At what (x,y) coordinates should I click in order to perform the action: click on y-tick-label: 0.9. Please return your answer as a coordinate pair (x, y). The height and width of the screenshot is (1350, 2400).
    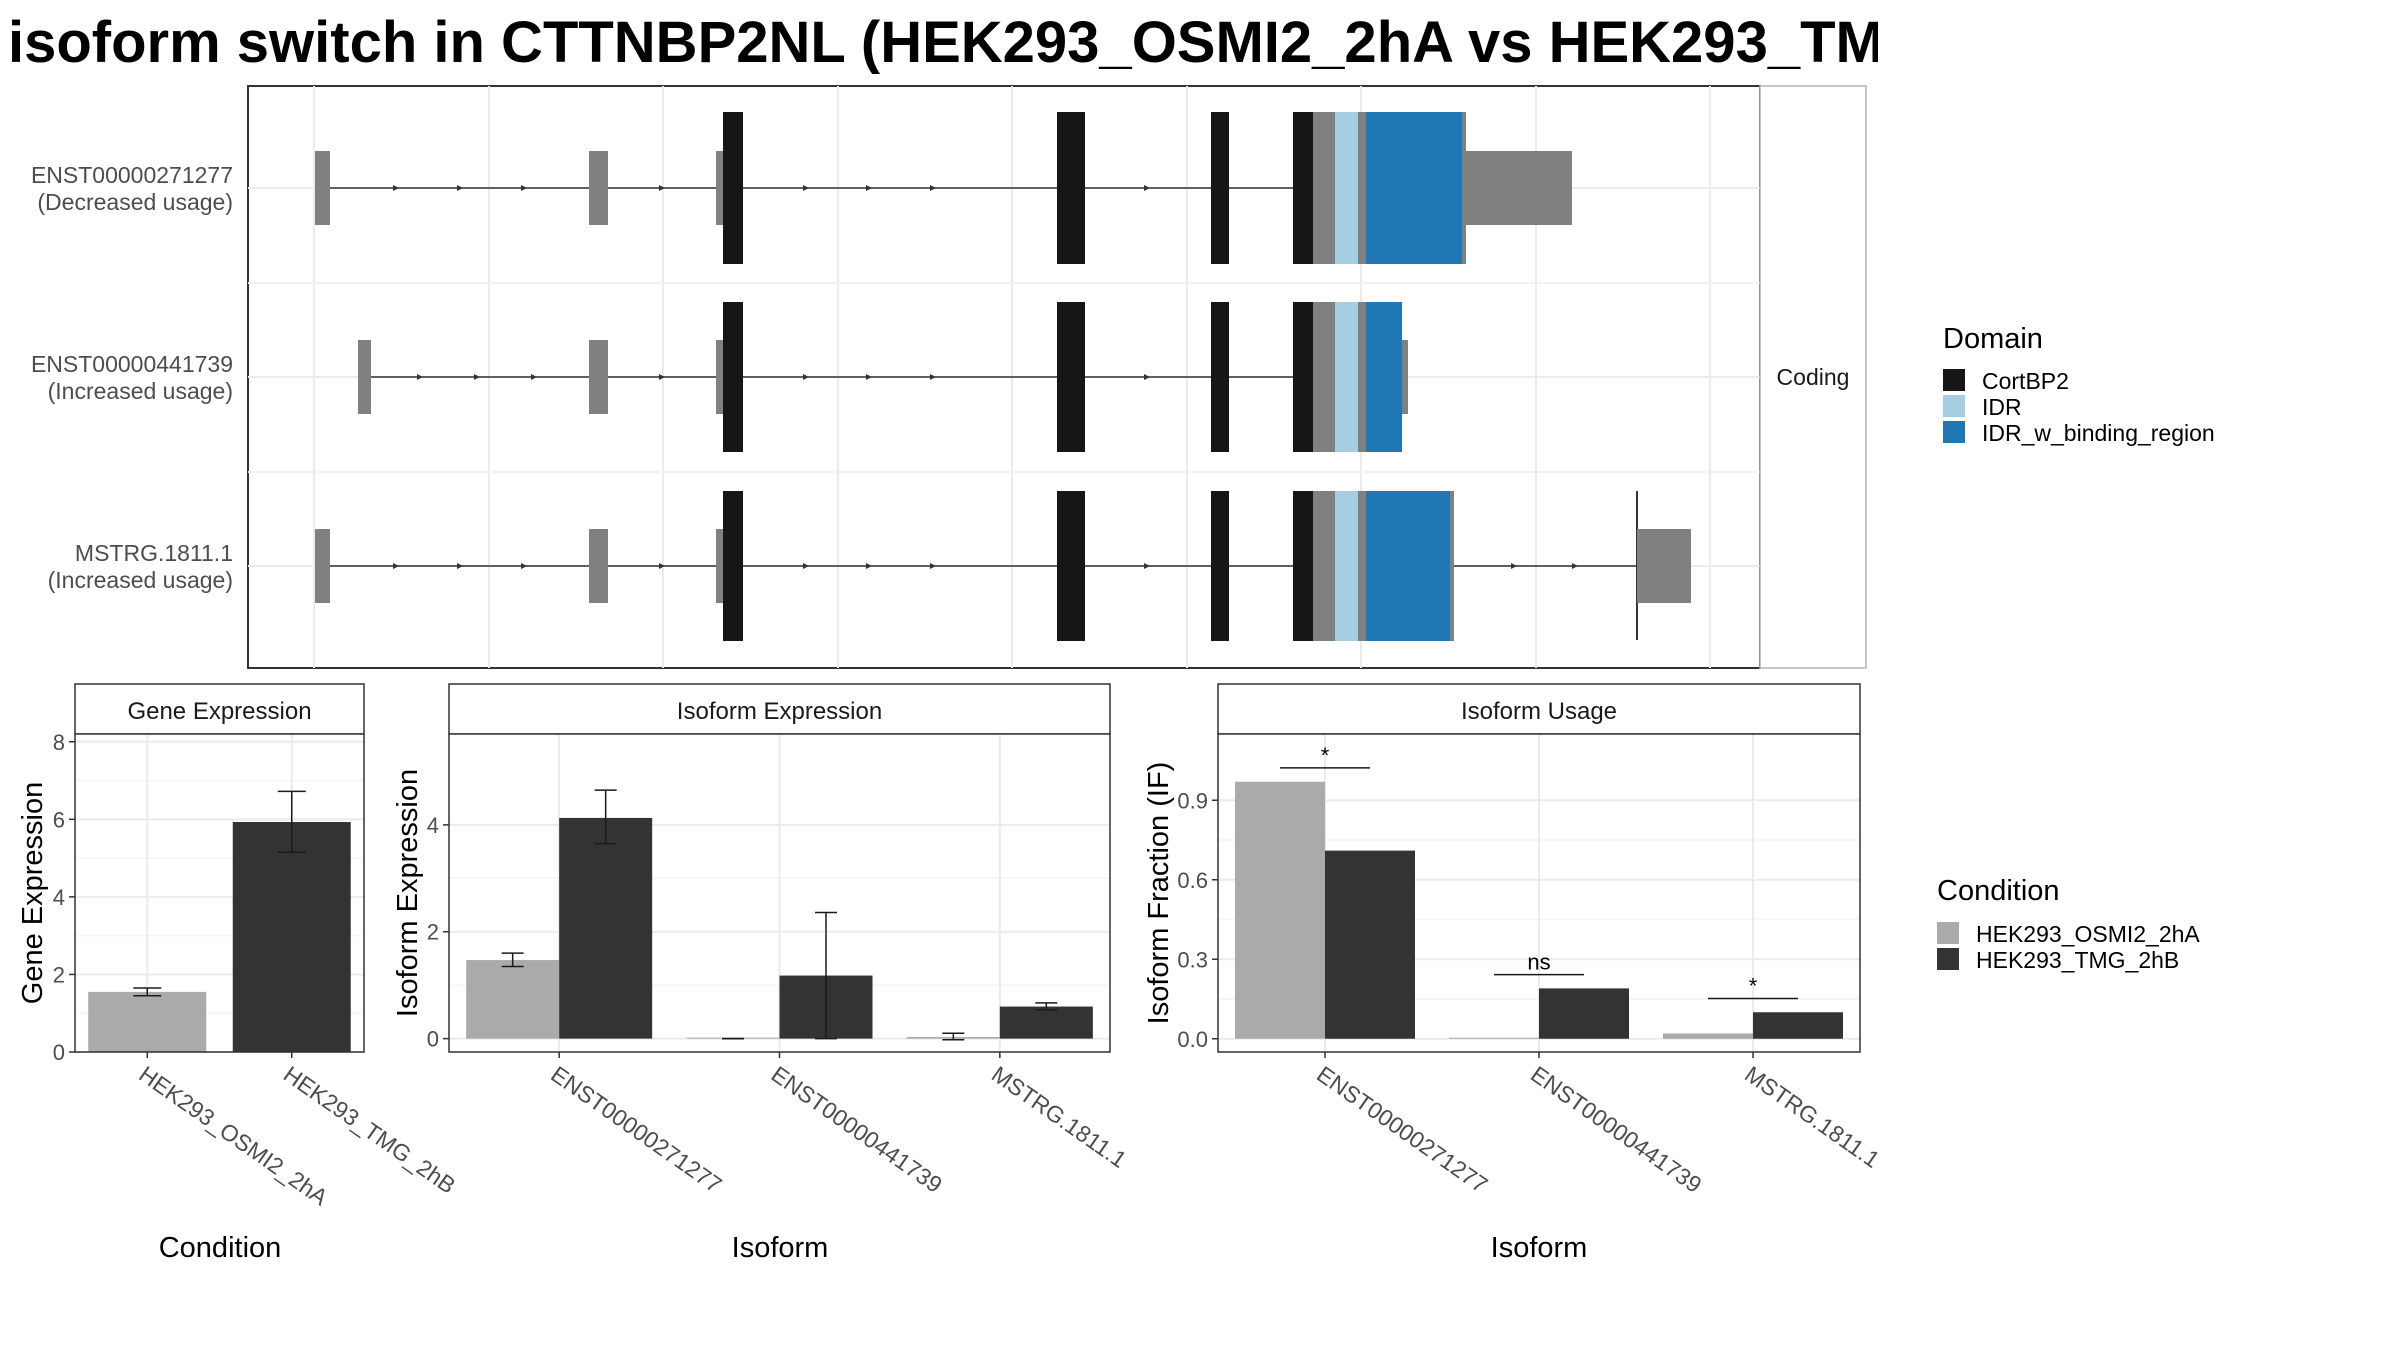
    Looking at the image, I should click on (1192, 800).